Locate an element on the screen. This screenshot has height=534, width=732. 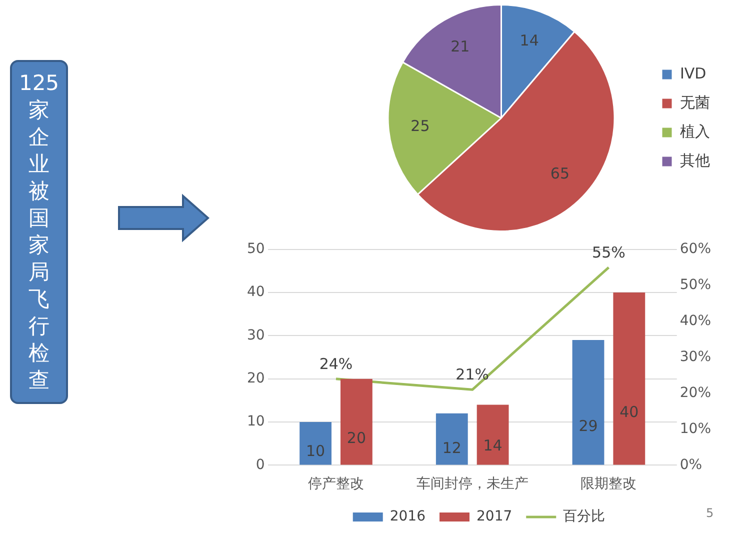
data-label: 24% is located at coordinates (336, 363).